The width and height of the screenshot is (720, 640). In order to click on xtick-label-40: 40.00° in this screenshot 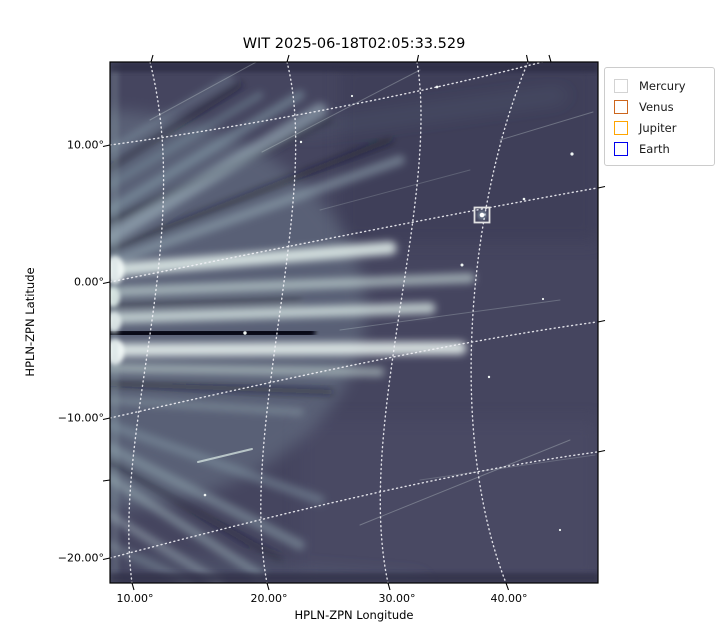, I will do `click(509, 598)`.